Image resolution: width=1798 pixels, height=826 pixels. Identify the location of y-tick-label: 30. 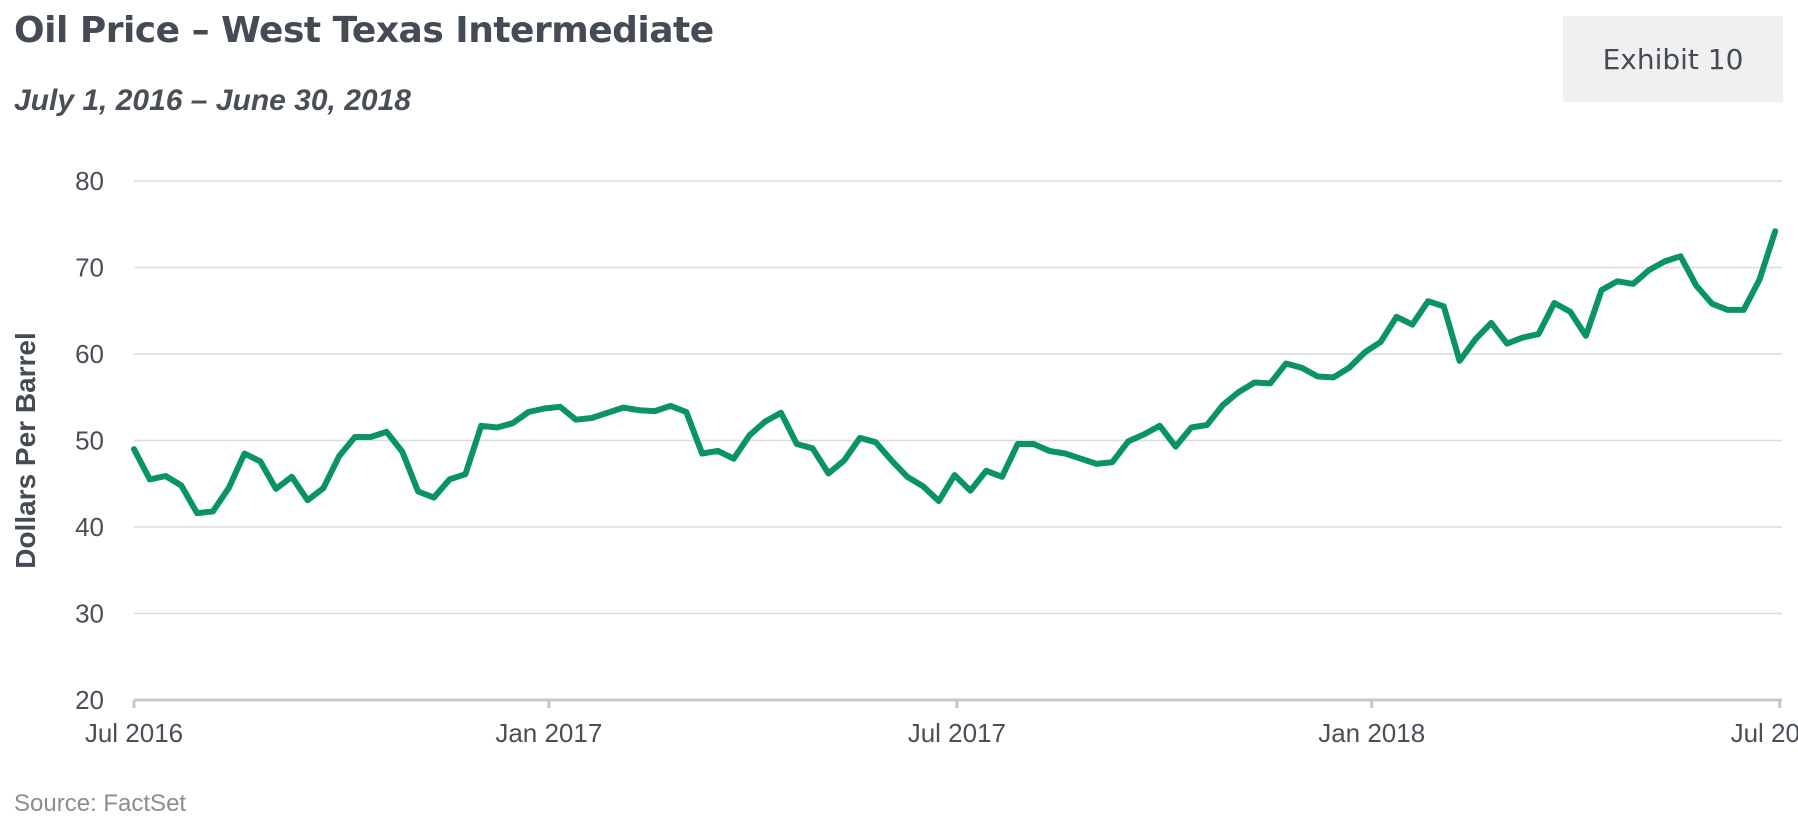
(89, 614).